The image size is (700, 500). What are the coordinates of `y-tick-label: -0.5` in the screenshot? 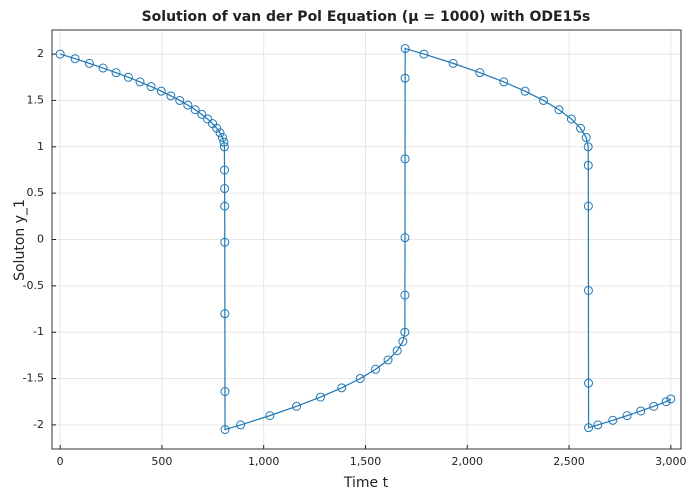 It's located at (33, 285).